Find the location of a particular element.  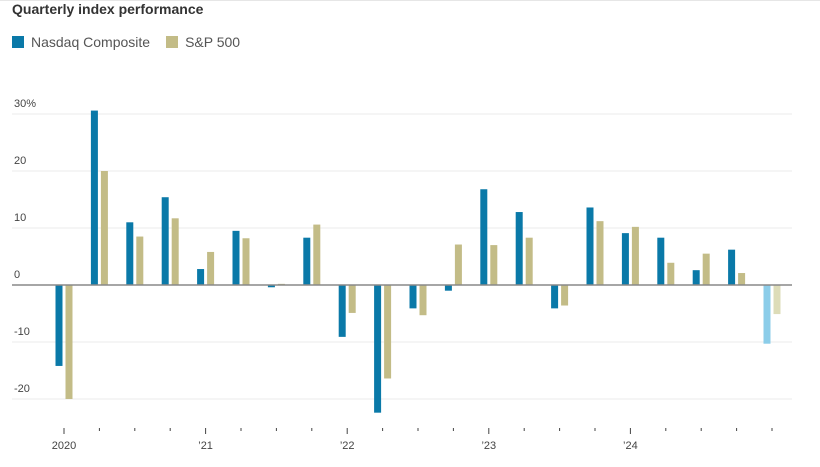

legend-item-sp500: S&P 500 is located at coordinates (203, 42).